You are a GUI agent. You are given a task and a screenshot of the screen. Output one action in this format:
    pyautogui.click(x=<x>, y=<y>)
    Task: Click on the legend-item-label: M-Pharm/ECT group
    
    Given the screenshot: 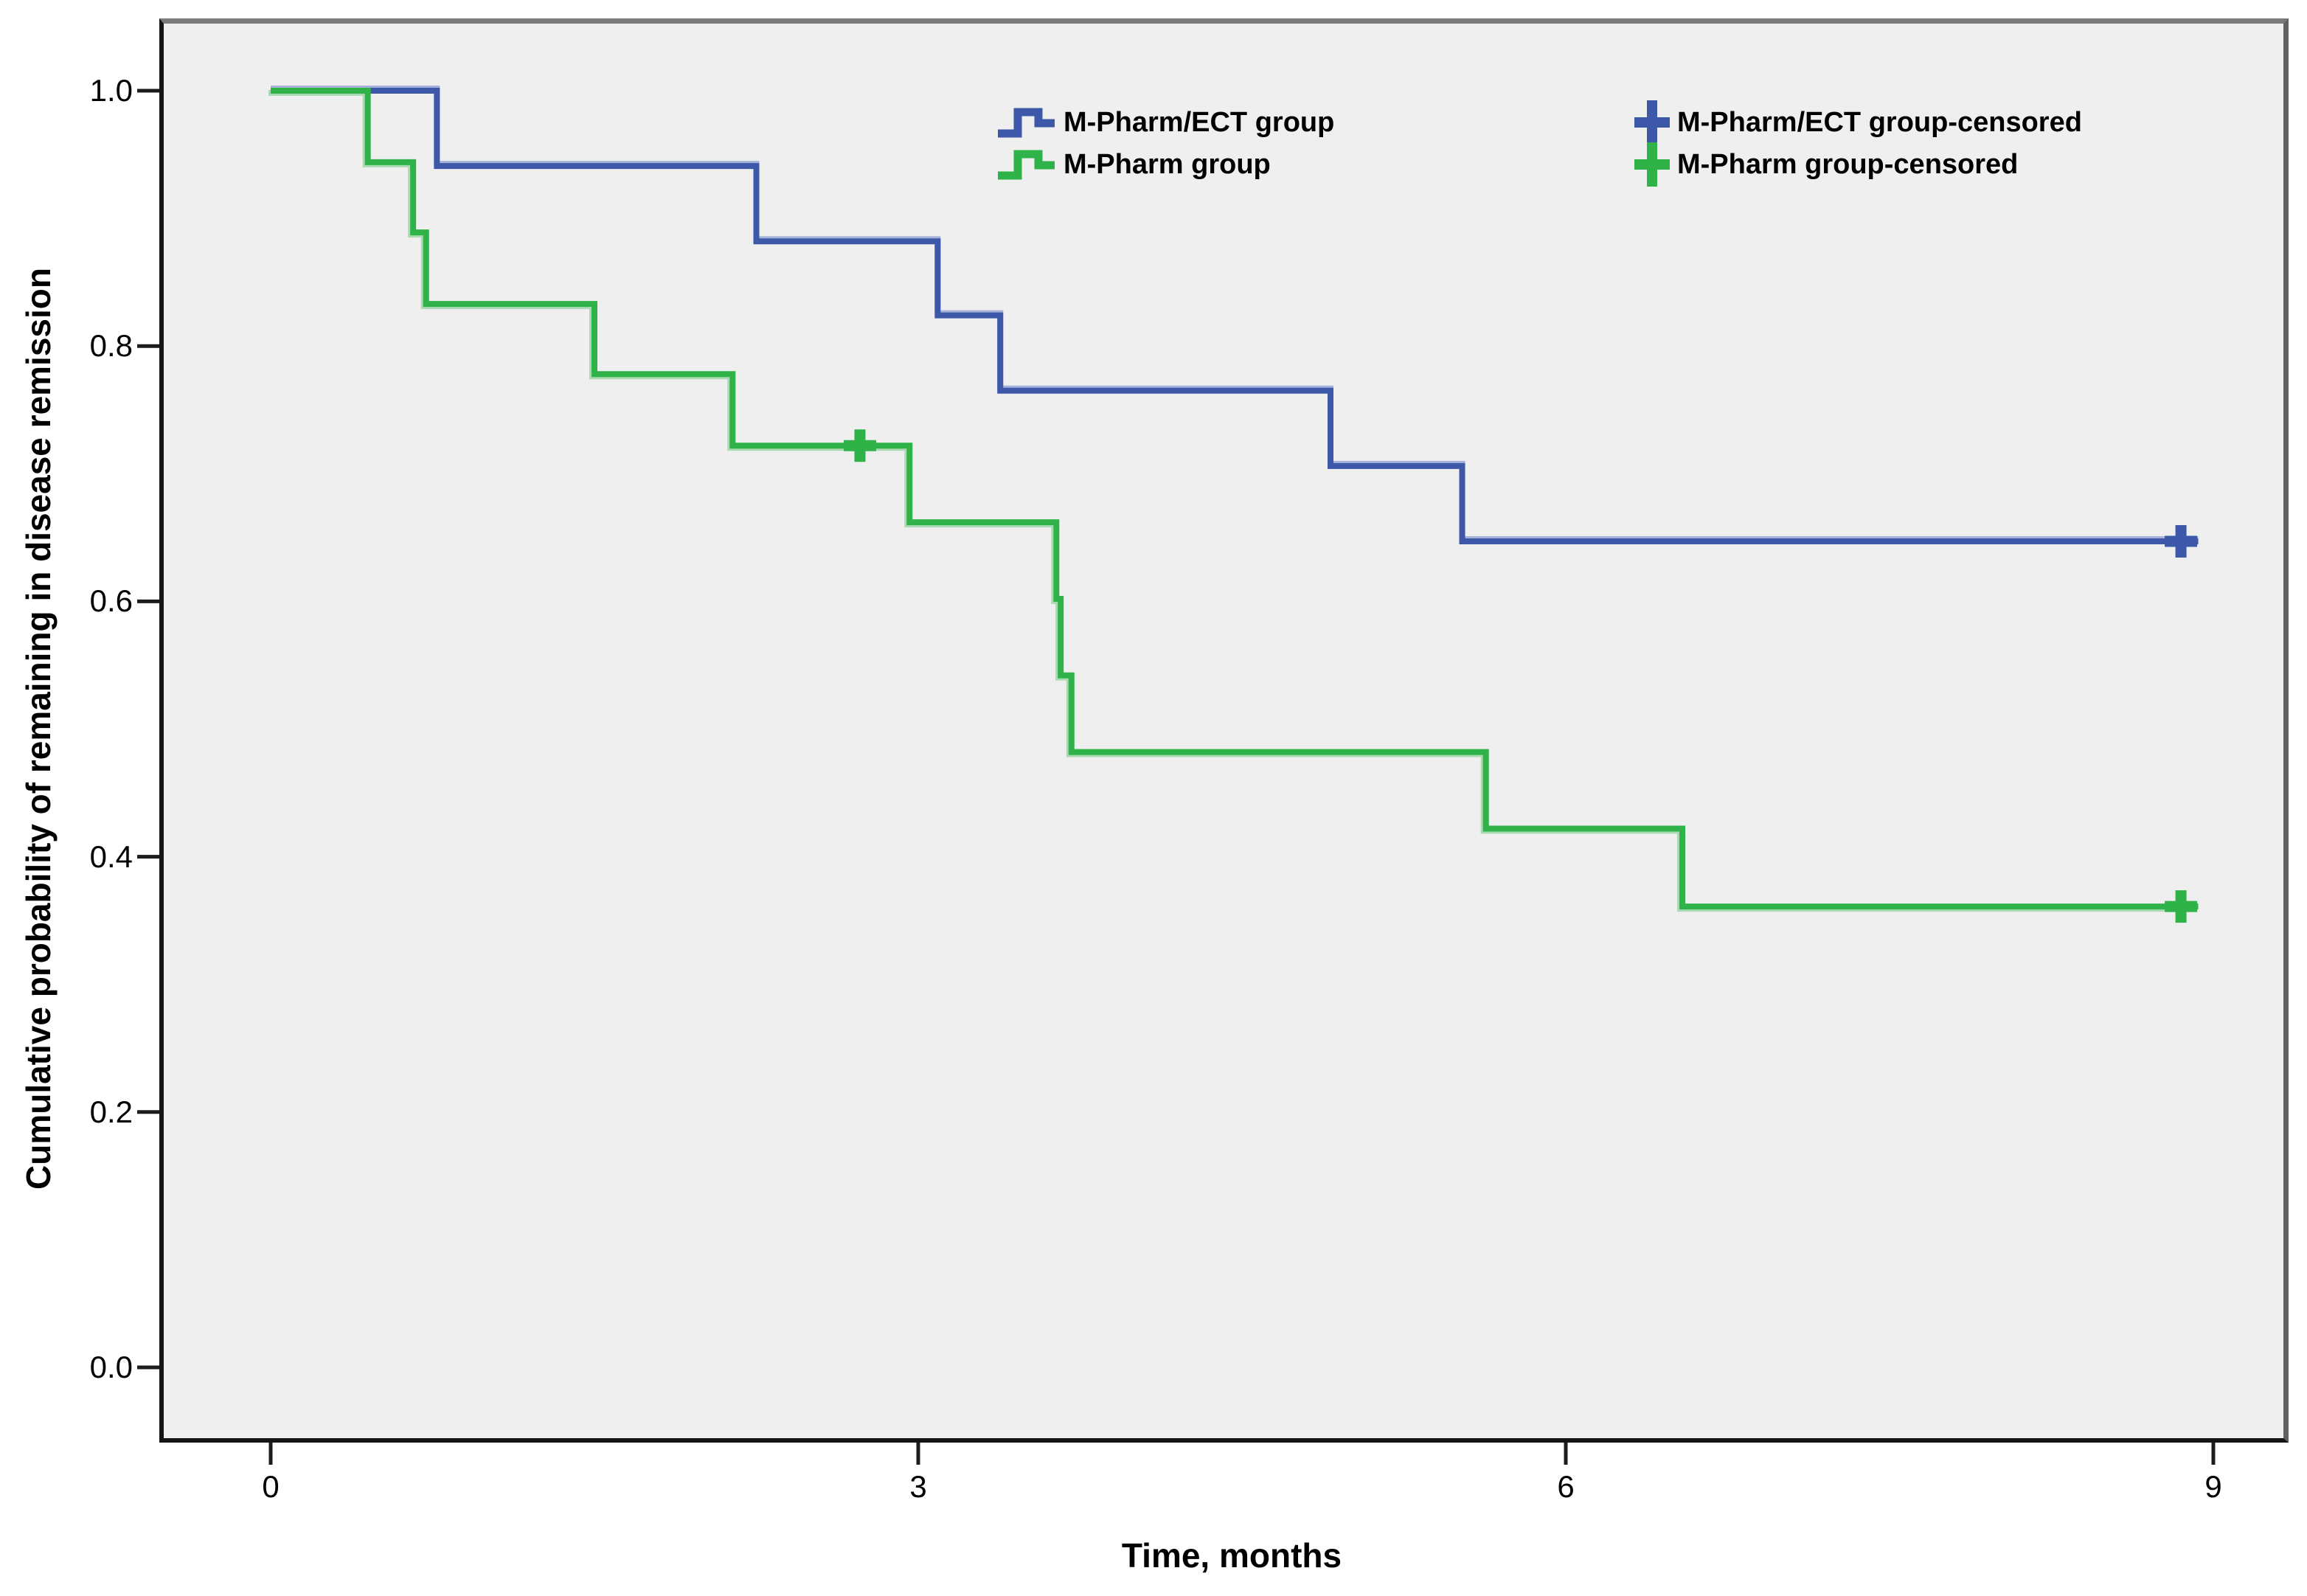 What is the action you would take?
    pyautogui.click(x=1199, y=122)
    